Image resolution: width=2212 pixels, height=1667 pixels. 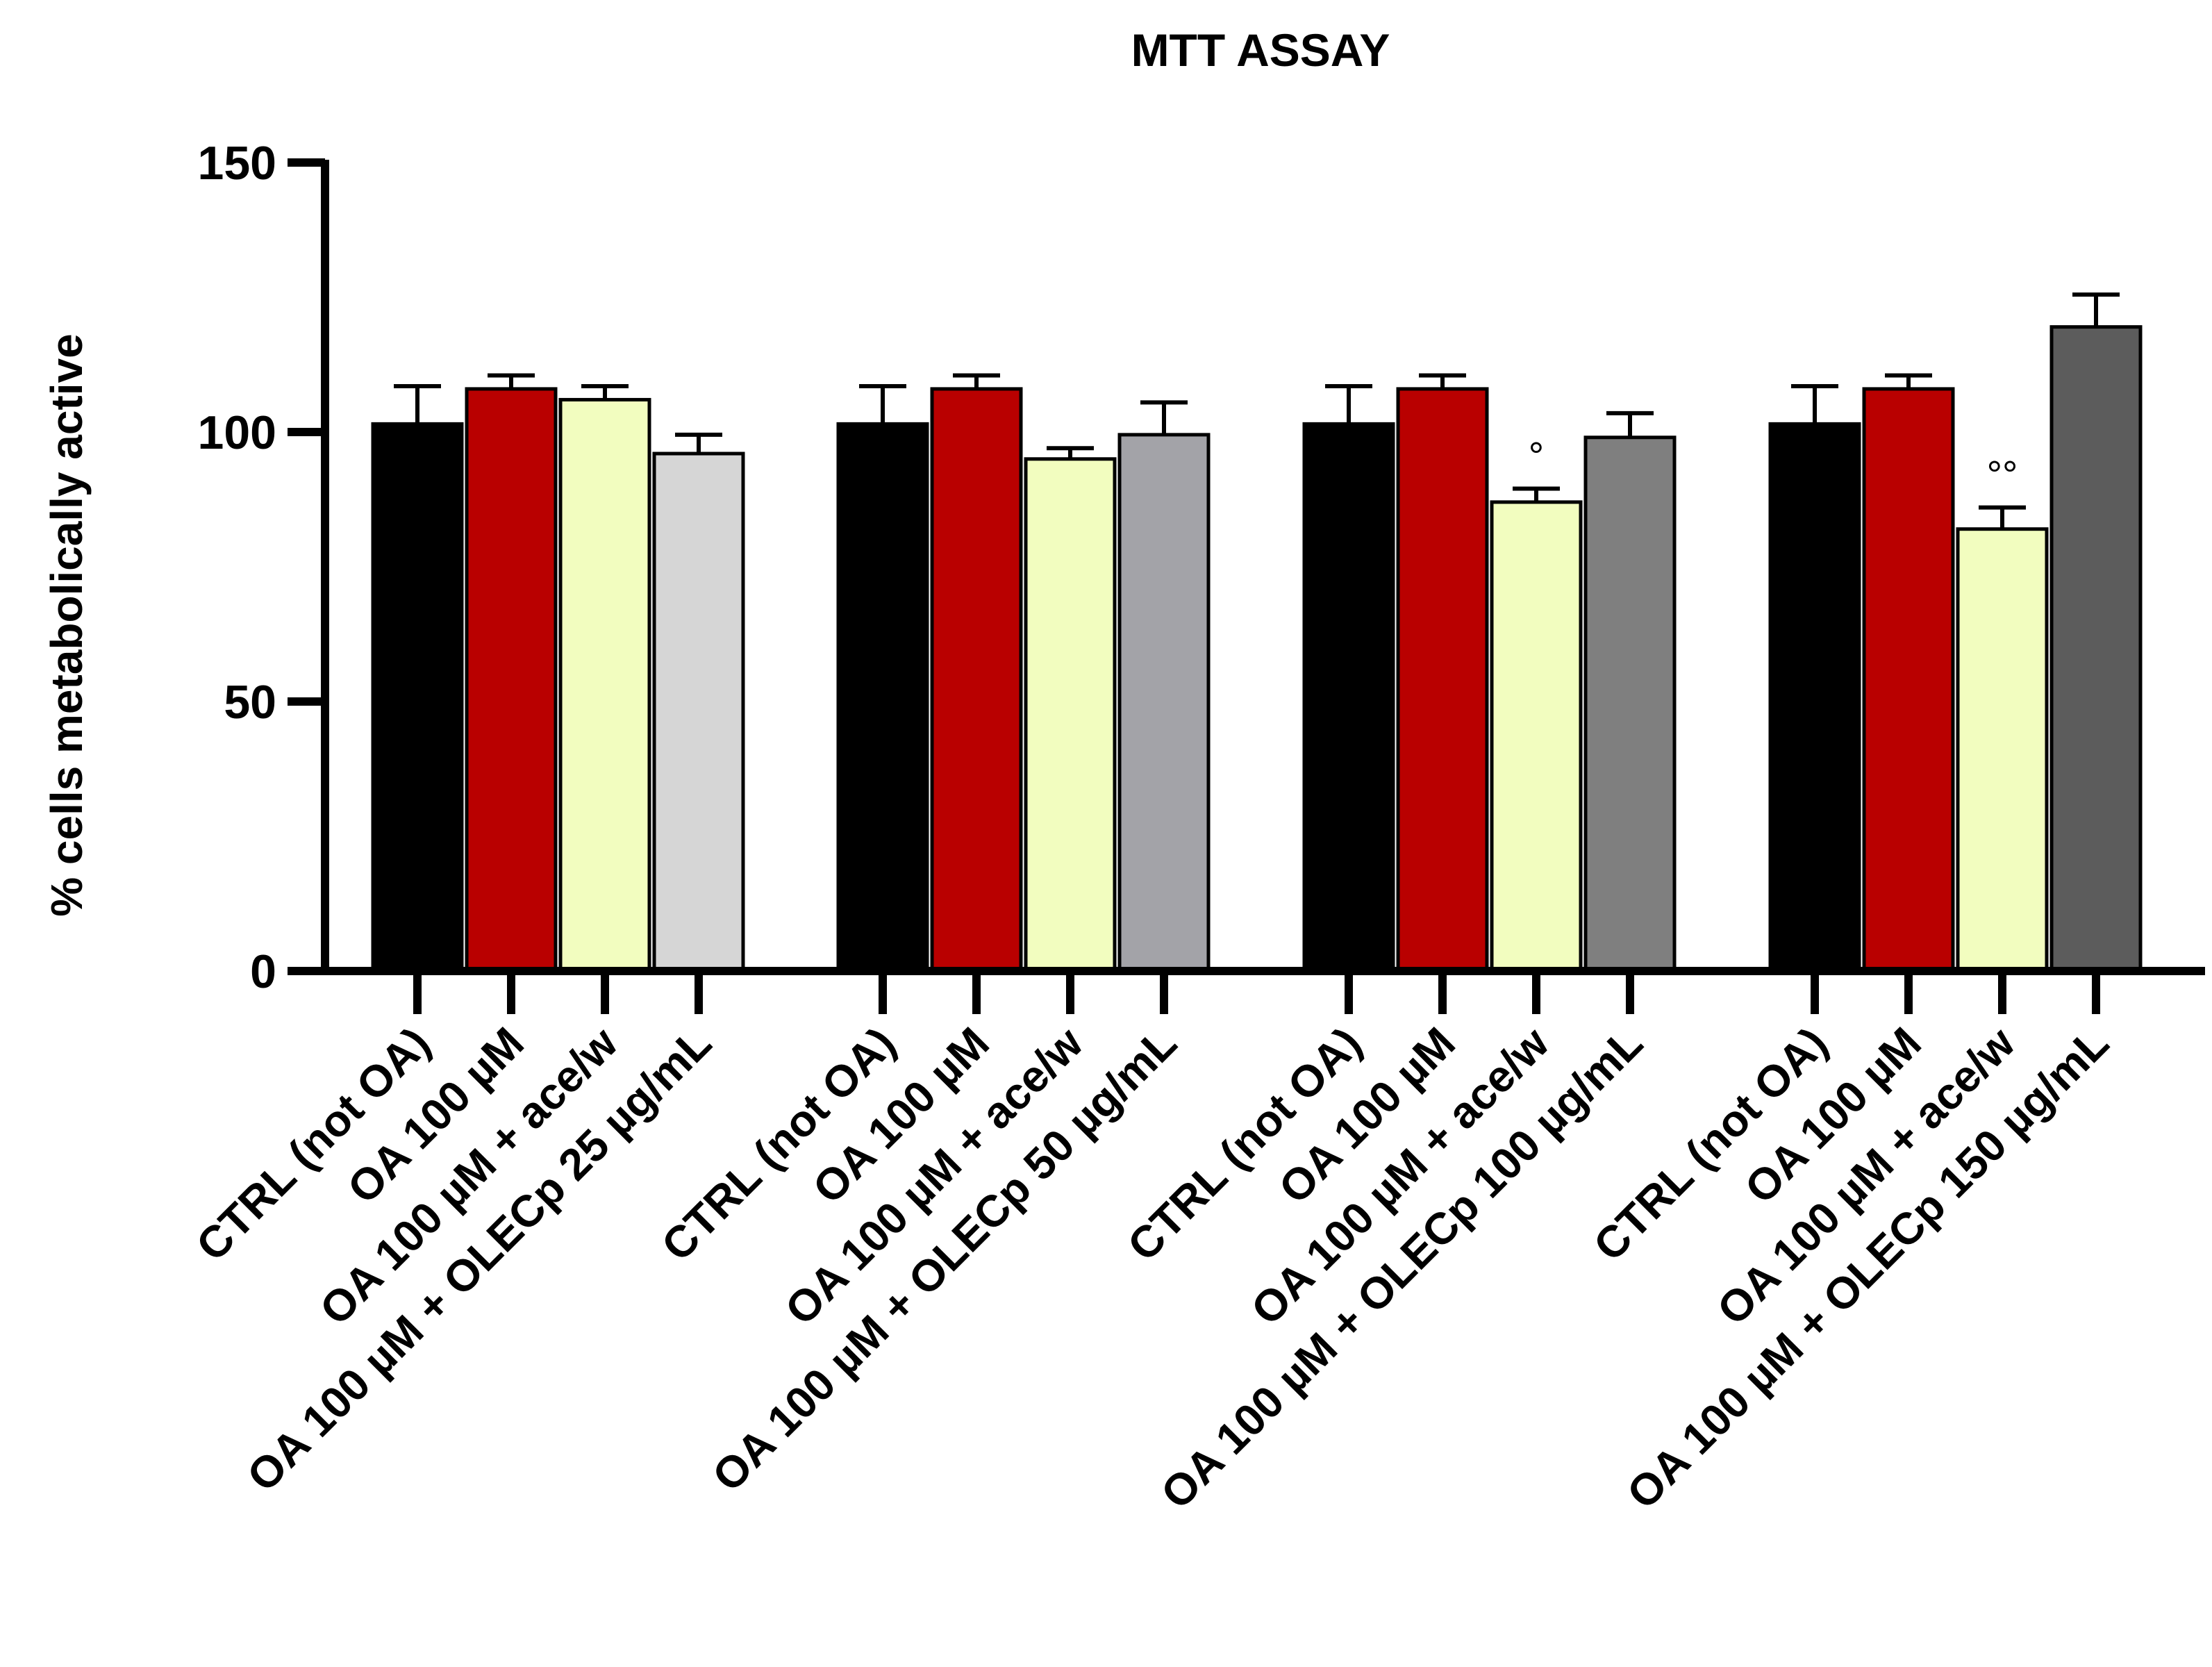 What do you see at coordinates (1536, 455) in the screenshot?
I see `annotation-2-2: °` at bounding box center [1536, 455].